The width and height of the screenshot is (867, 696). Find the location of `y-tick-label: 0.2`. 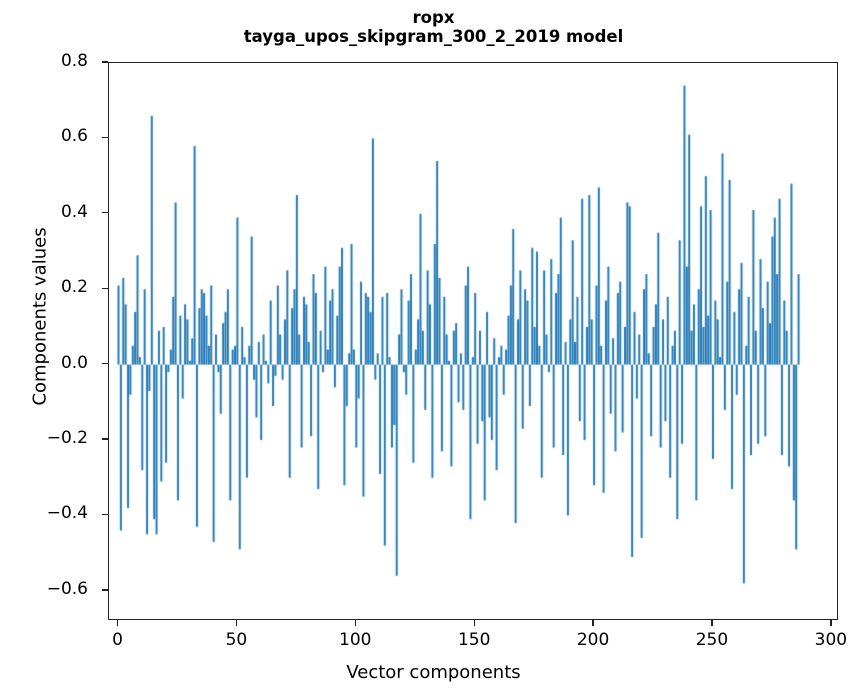

y-tick-label: 0.2 is located at coordinates (74, 287).